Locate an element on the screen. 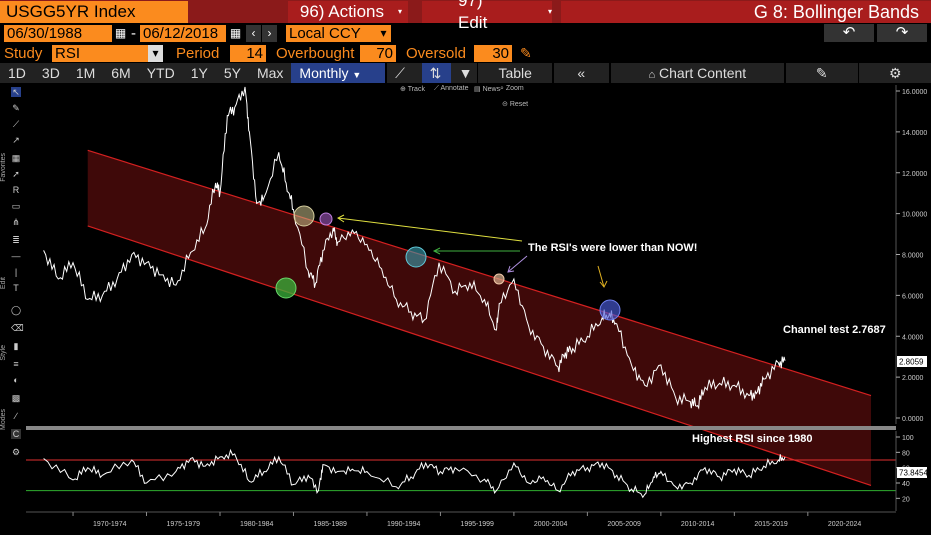 The width and height of the screenshot is (931, 535). edit-chart-icon: ✎ is located at coordinates (821, 73).